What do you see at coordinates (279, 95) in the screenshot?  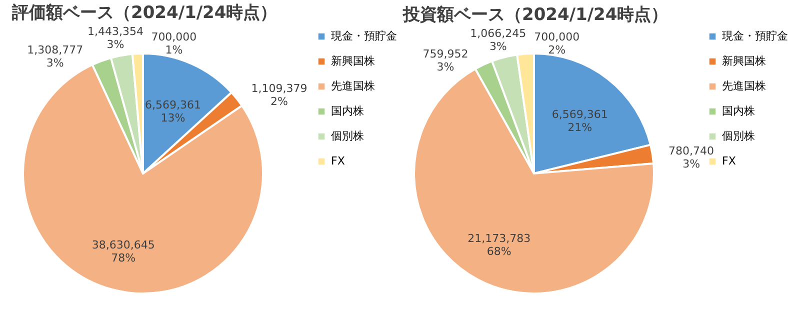 I see `data-label: 1,109,379 2%` at bounding box center [279, 95].